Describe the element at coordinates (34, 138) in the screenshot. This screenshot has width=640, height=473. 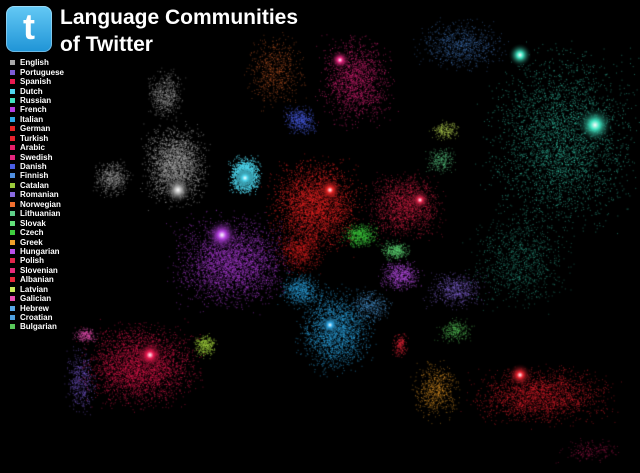
I see `legend-label: Turkish` at that location.